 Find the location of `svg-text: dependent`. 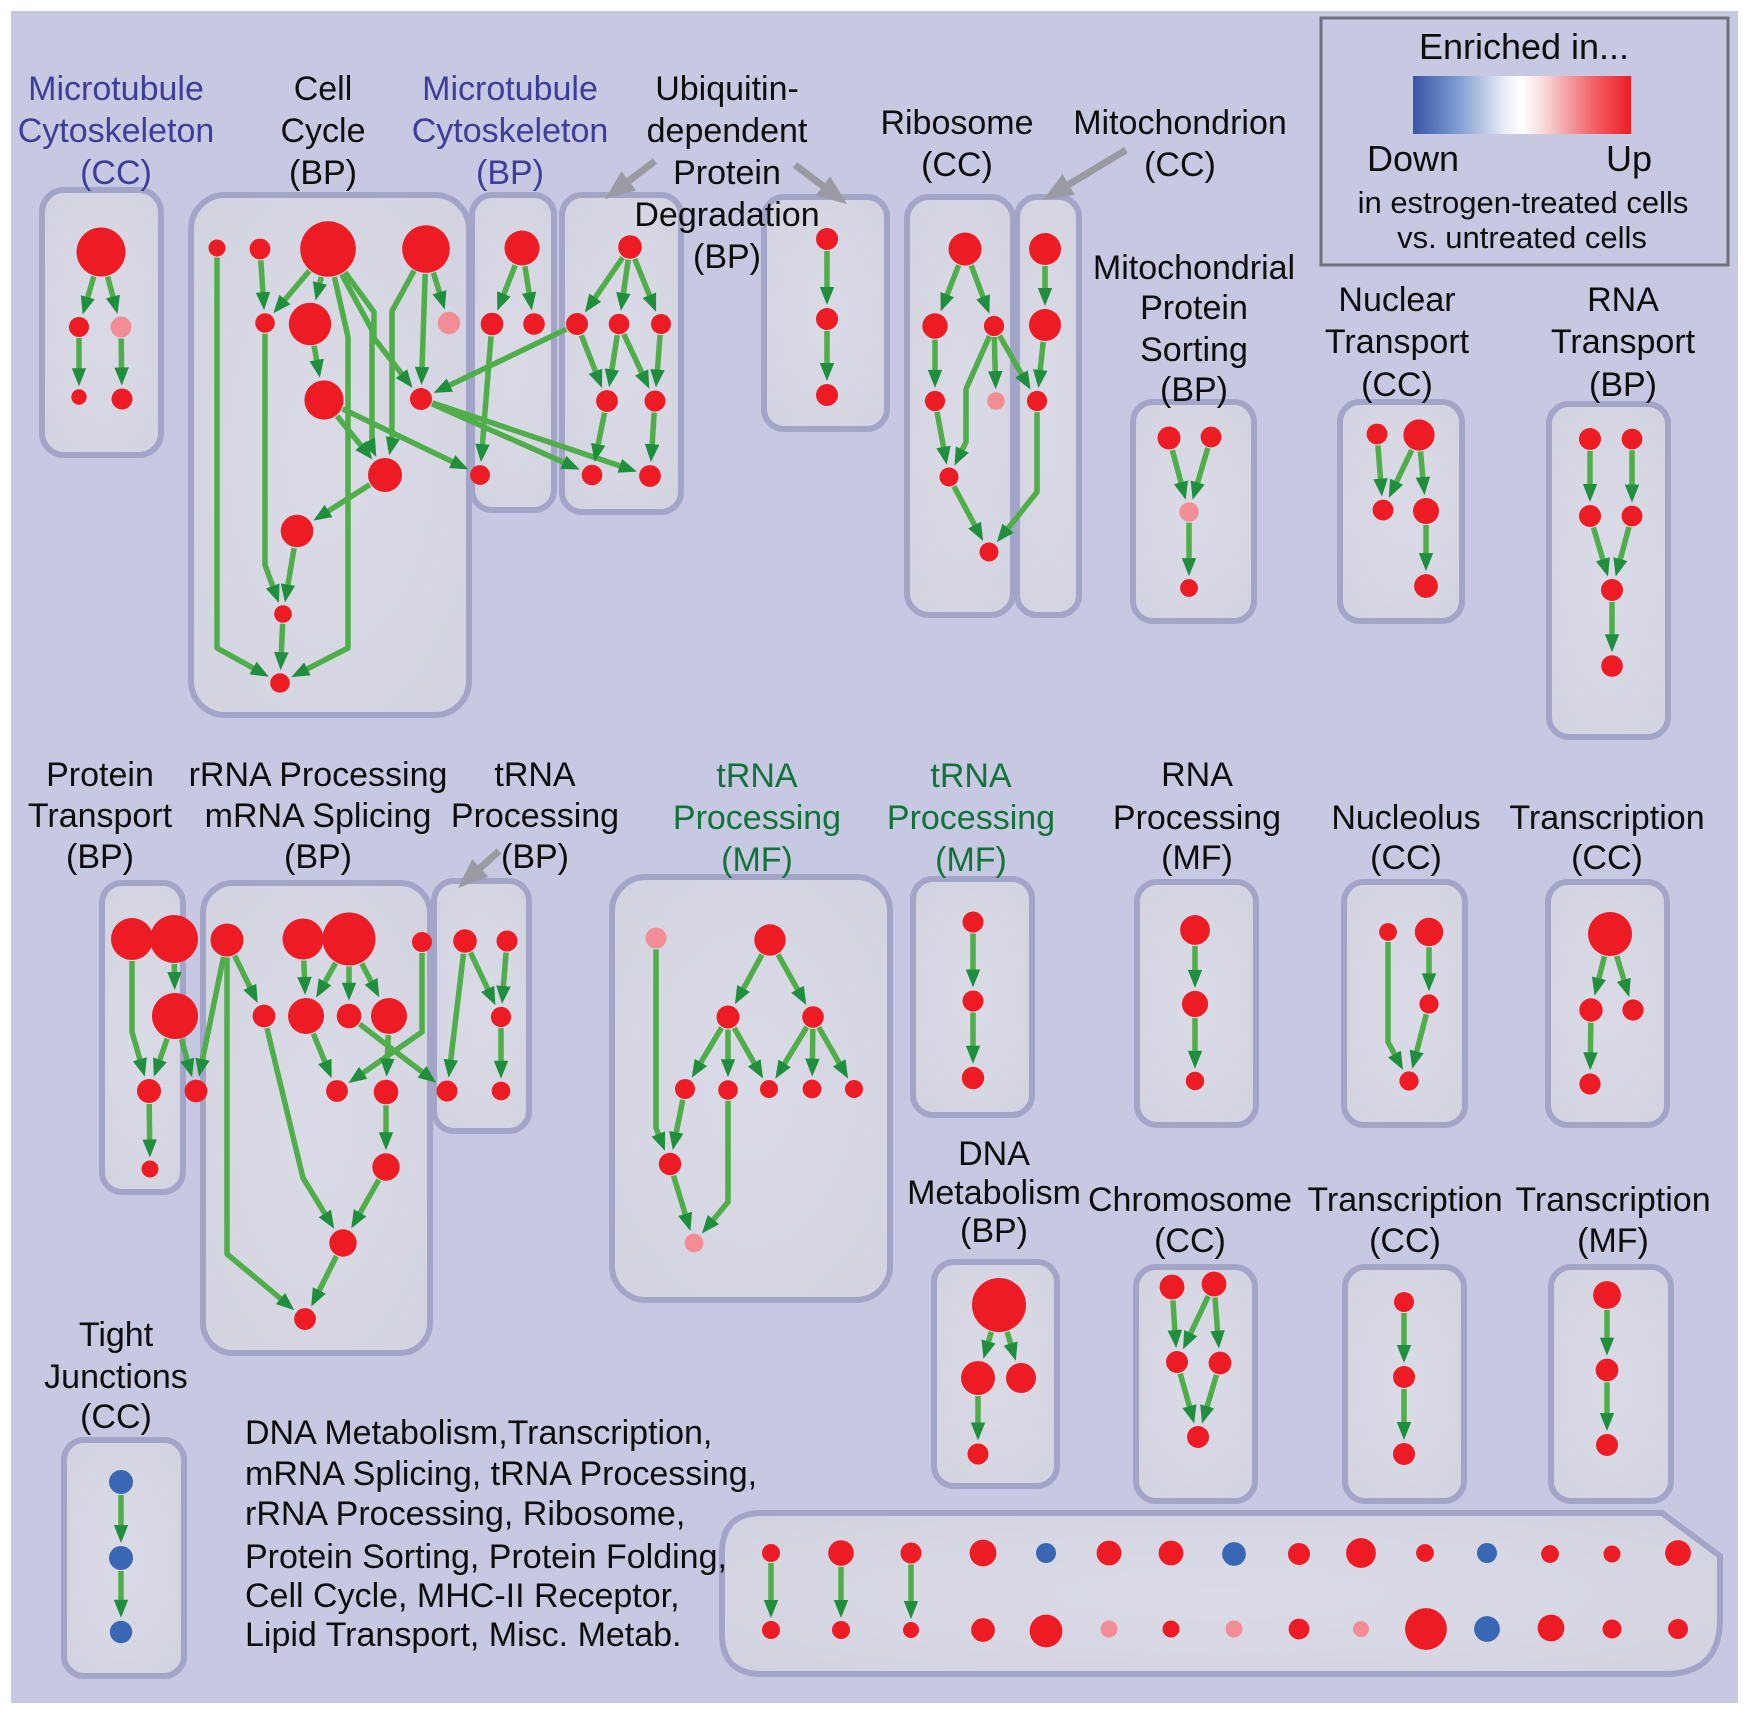

svg-text: dependent is located at coordinates (727, 131).